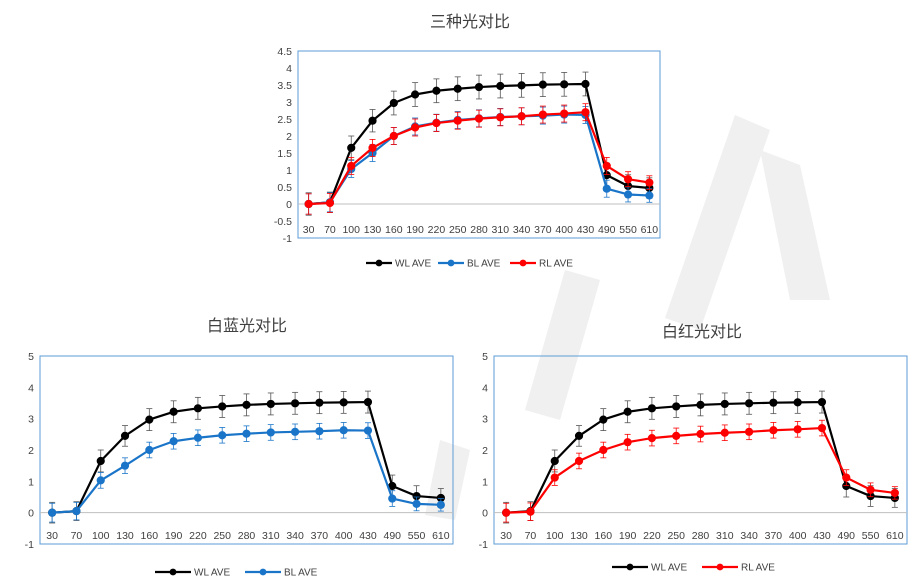 This screenshot has height=582, width=917. Describe the element at coordinates (798, 536) in the screenshot. I see `x-tick-label: 400` at that location.